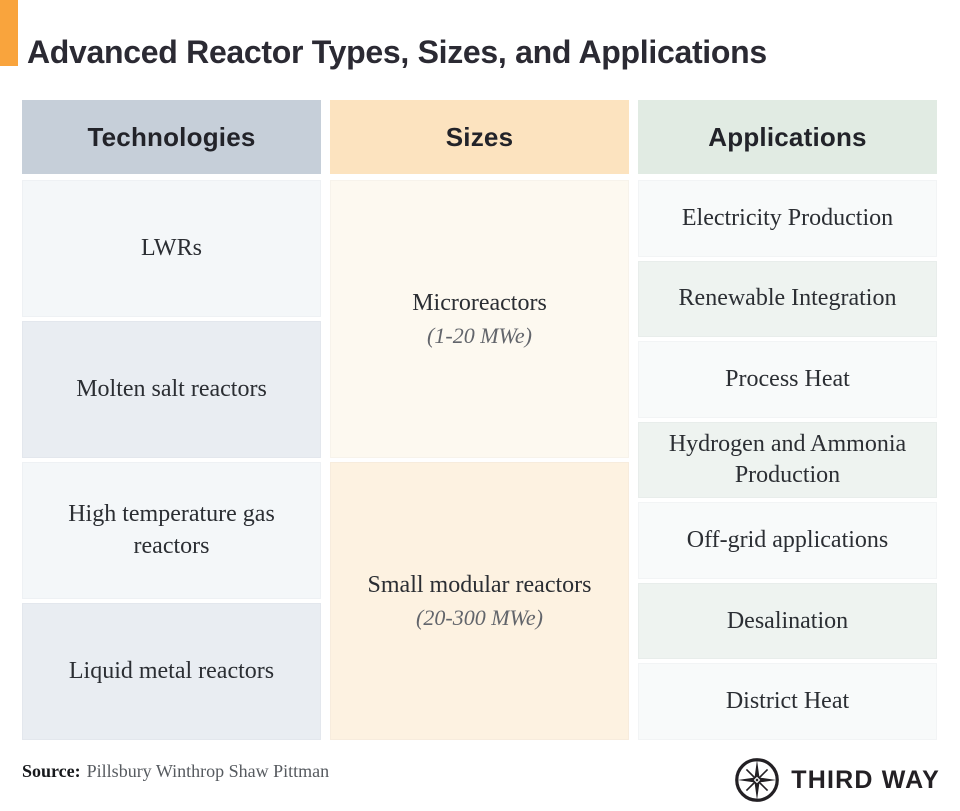 This screenshot has width=960, height=811. Describe the element at coordinates (479, 601) in the screenshot. I see `table-cell-small-modular-reactors: Small modular reactors (20-300 MWe)` at that location.